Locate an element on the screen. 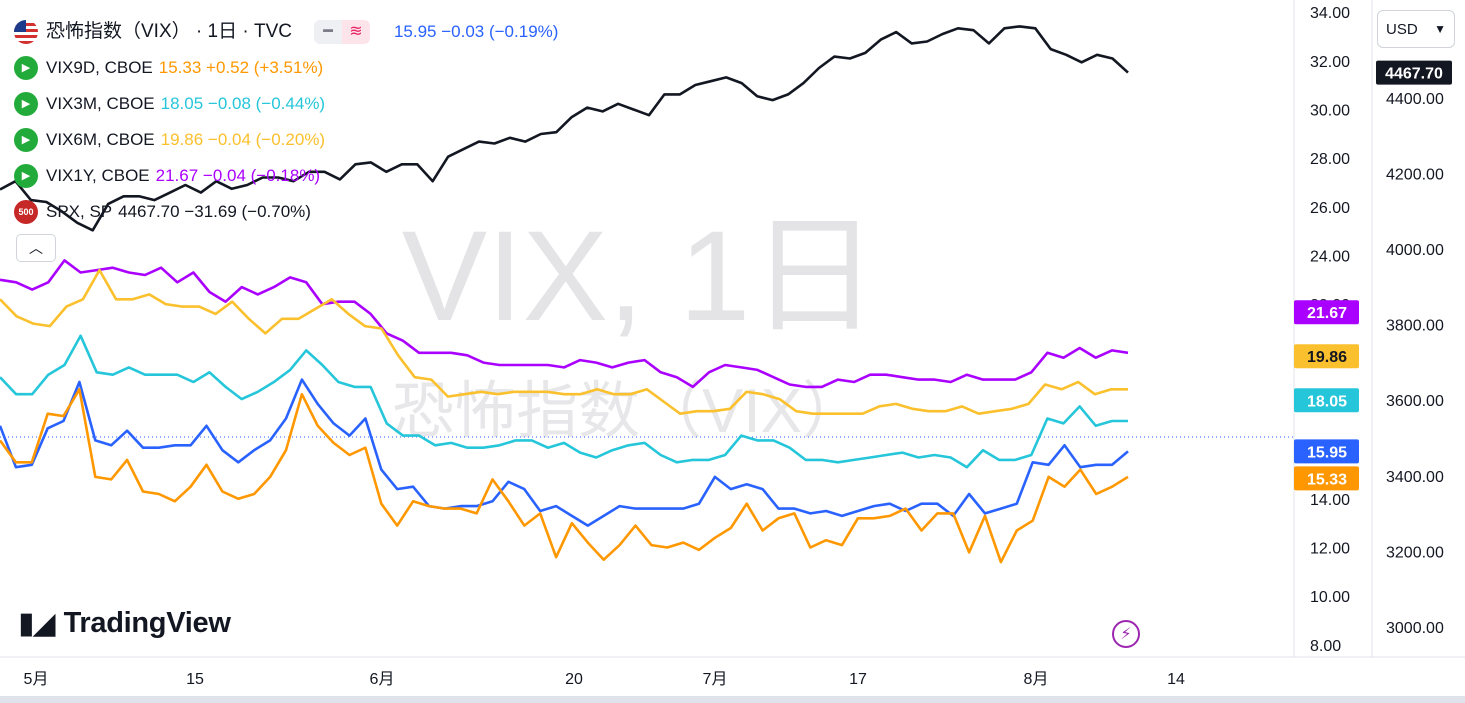 This screenshot has width=1465, height=703. series-line-vix3m is located at coordinates (564, 401).